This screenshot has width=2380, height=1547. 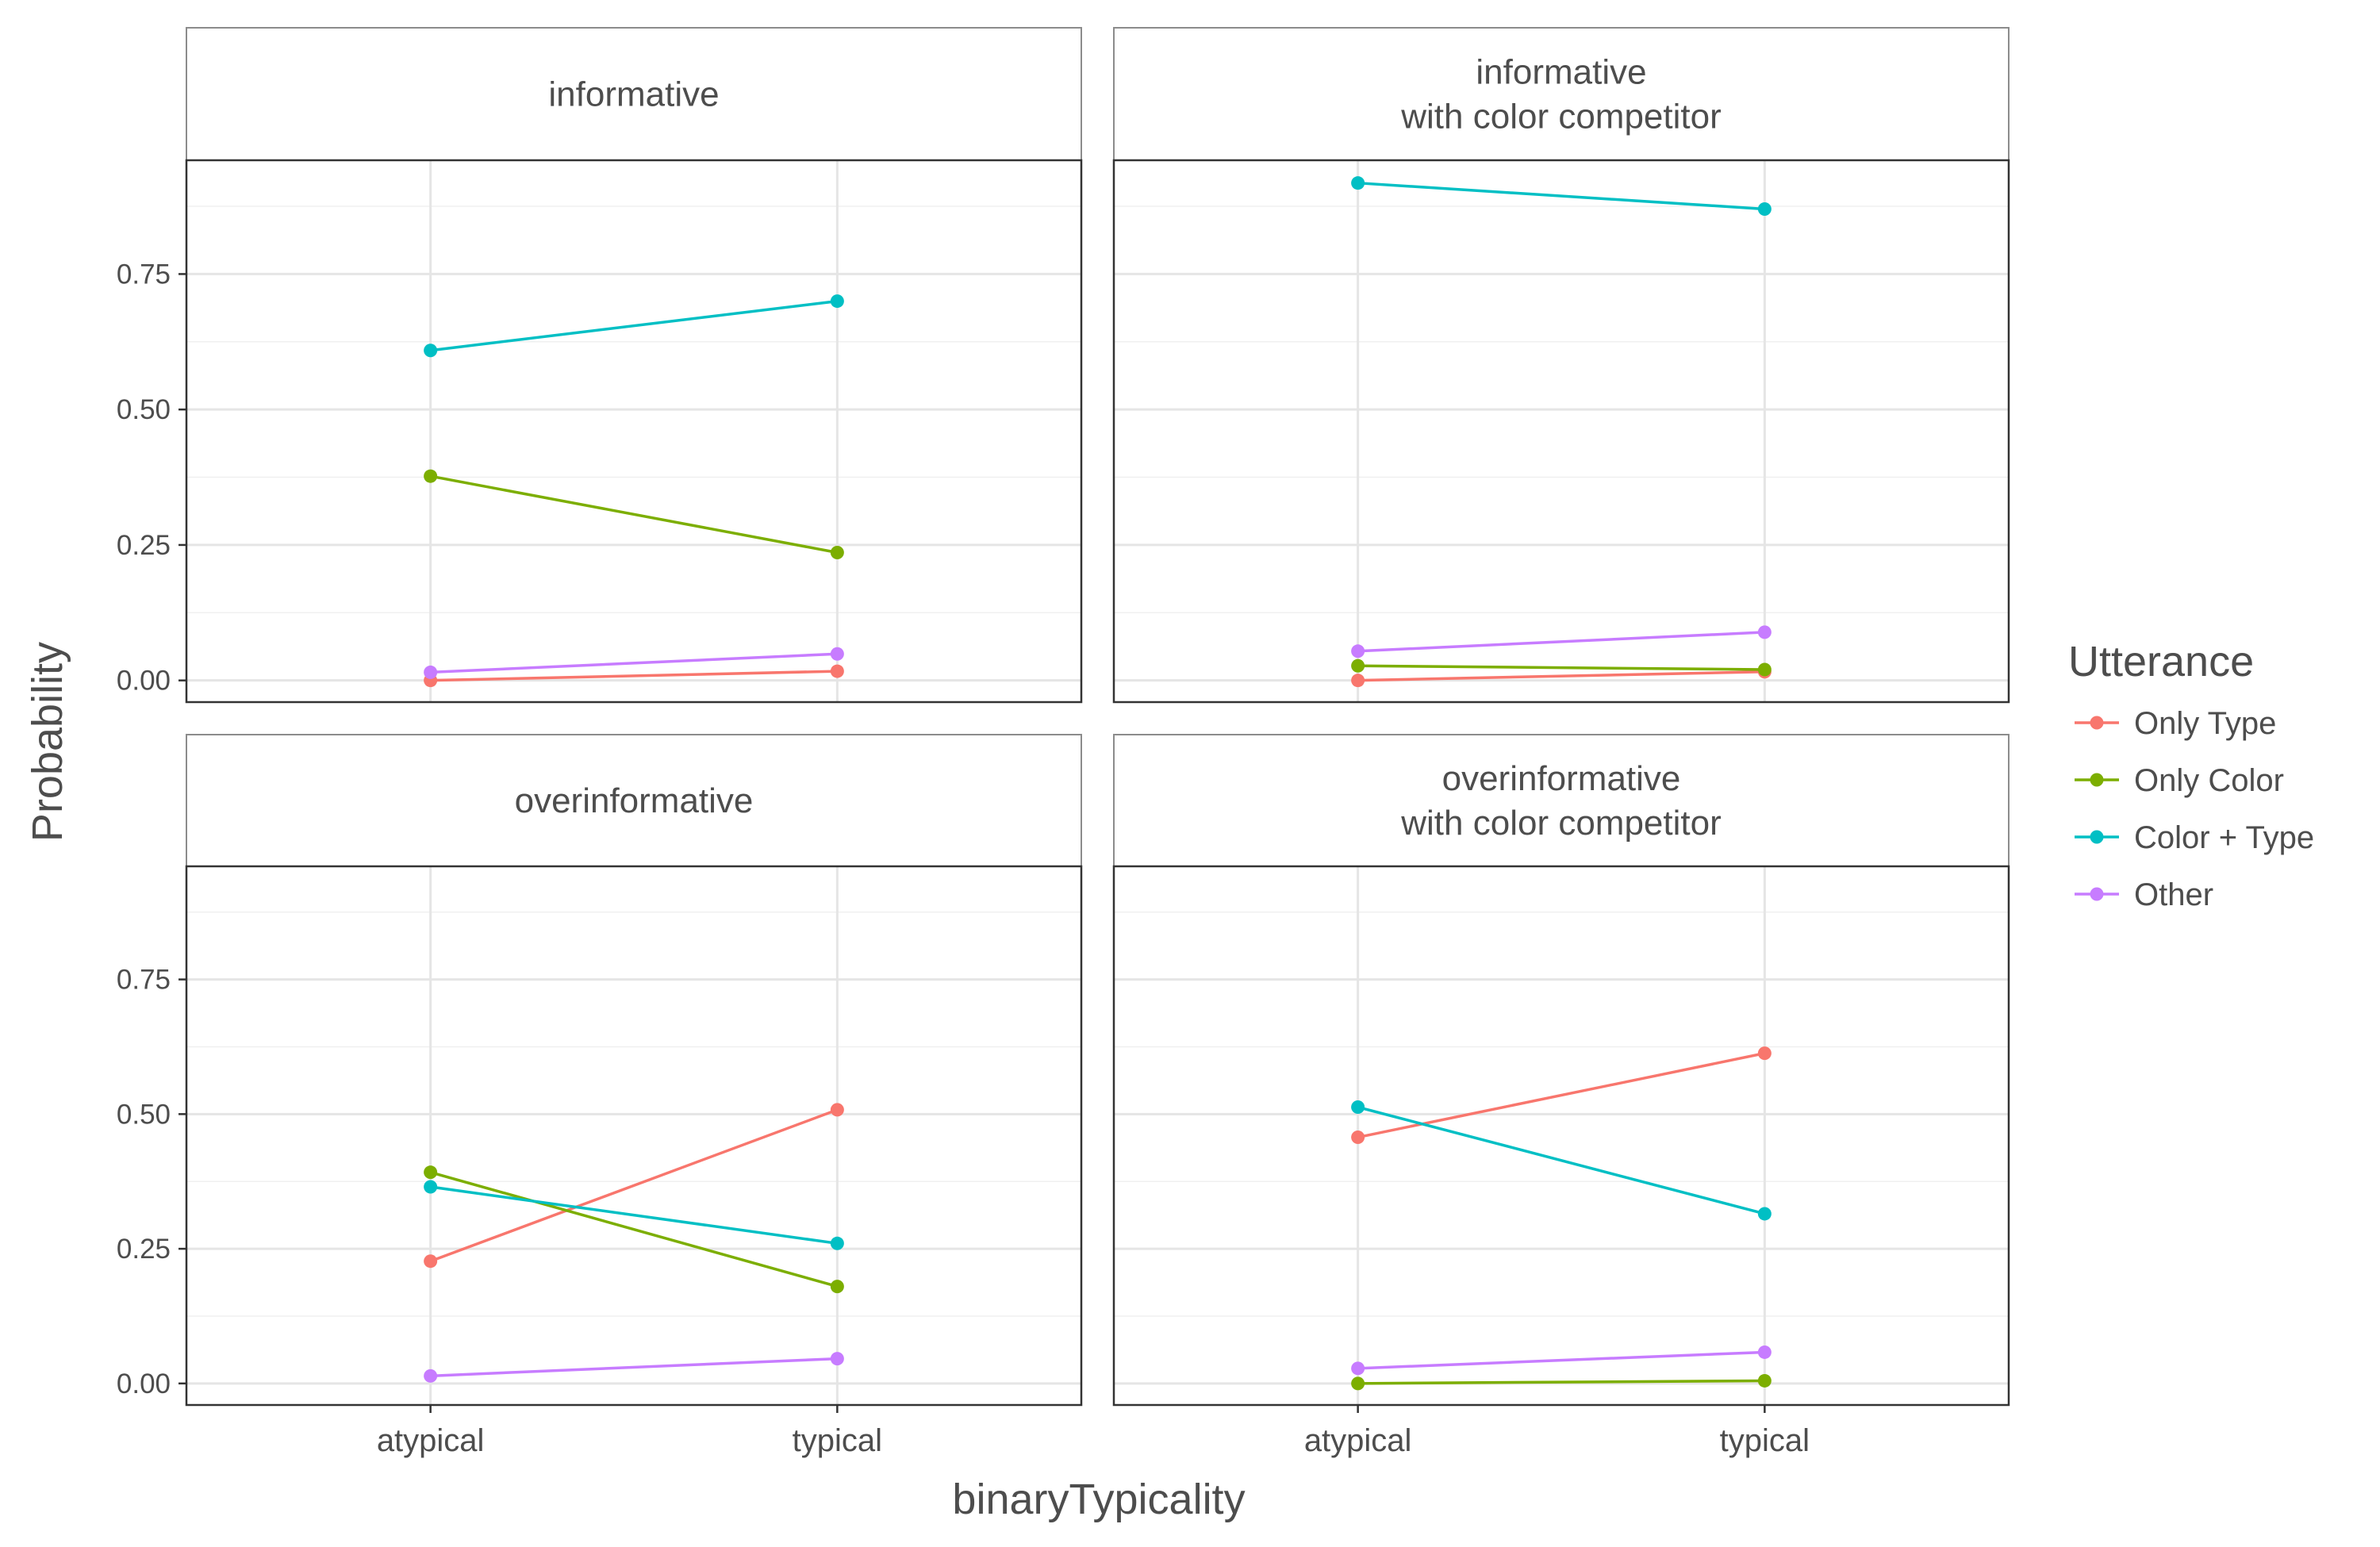 I want to click on legend-item-color-type: Color + Type, so click(x=2194, y=837).